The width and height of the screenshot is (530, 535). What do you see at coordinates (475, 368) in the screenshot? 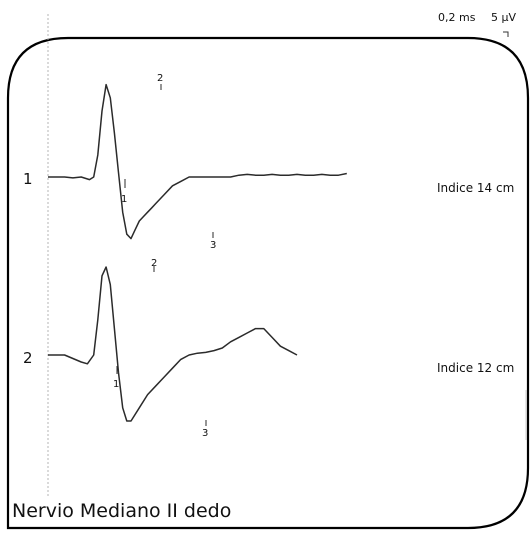
I see `trace-2-name: Indice 12 cm` at bounding box center [475, 368].